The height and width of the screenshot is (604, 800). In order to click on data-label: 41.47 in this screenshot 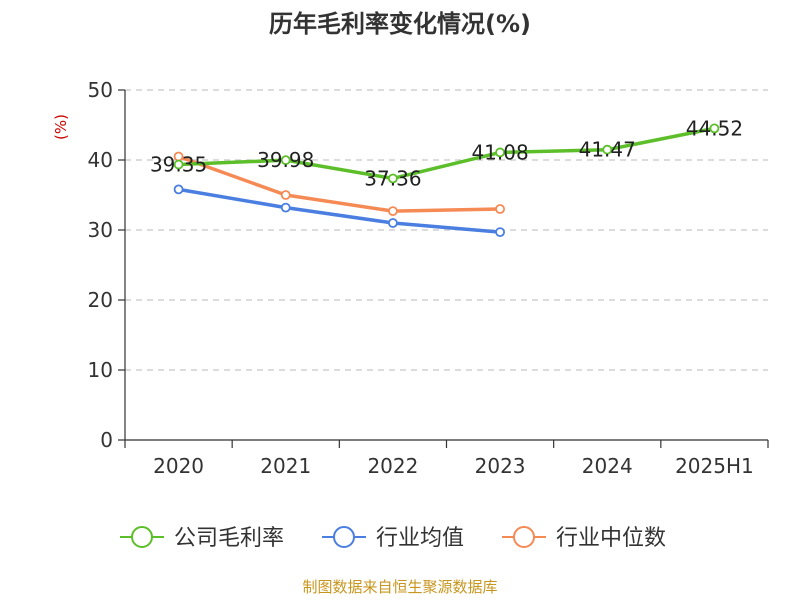, I will do `click(607, 150)`.